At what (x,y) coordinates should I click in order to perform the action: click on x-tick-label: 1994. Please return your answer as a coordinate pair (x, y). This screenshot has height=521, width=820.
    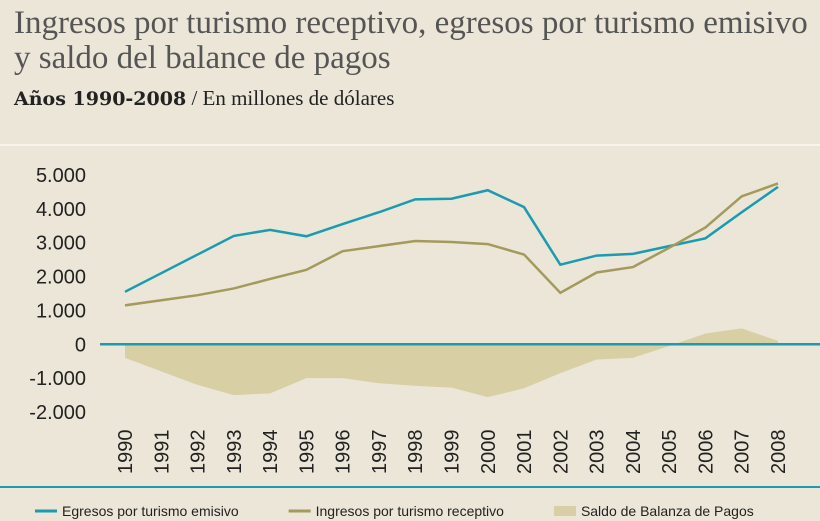
    Looking at the image, I should click on (271, 452).